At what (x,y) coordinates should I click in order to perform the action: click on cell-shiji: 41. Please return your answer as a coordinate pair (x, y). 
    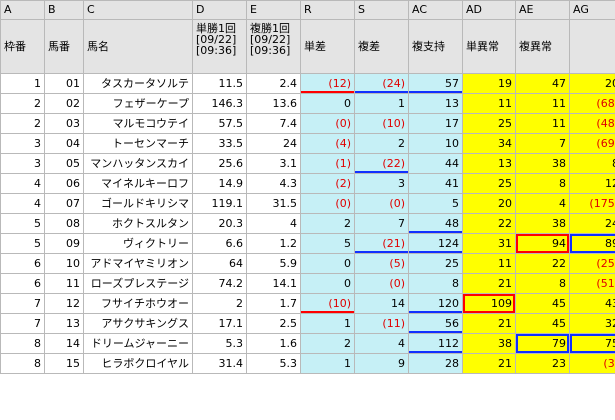
    Looking at the image, I should click on (435, 183).